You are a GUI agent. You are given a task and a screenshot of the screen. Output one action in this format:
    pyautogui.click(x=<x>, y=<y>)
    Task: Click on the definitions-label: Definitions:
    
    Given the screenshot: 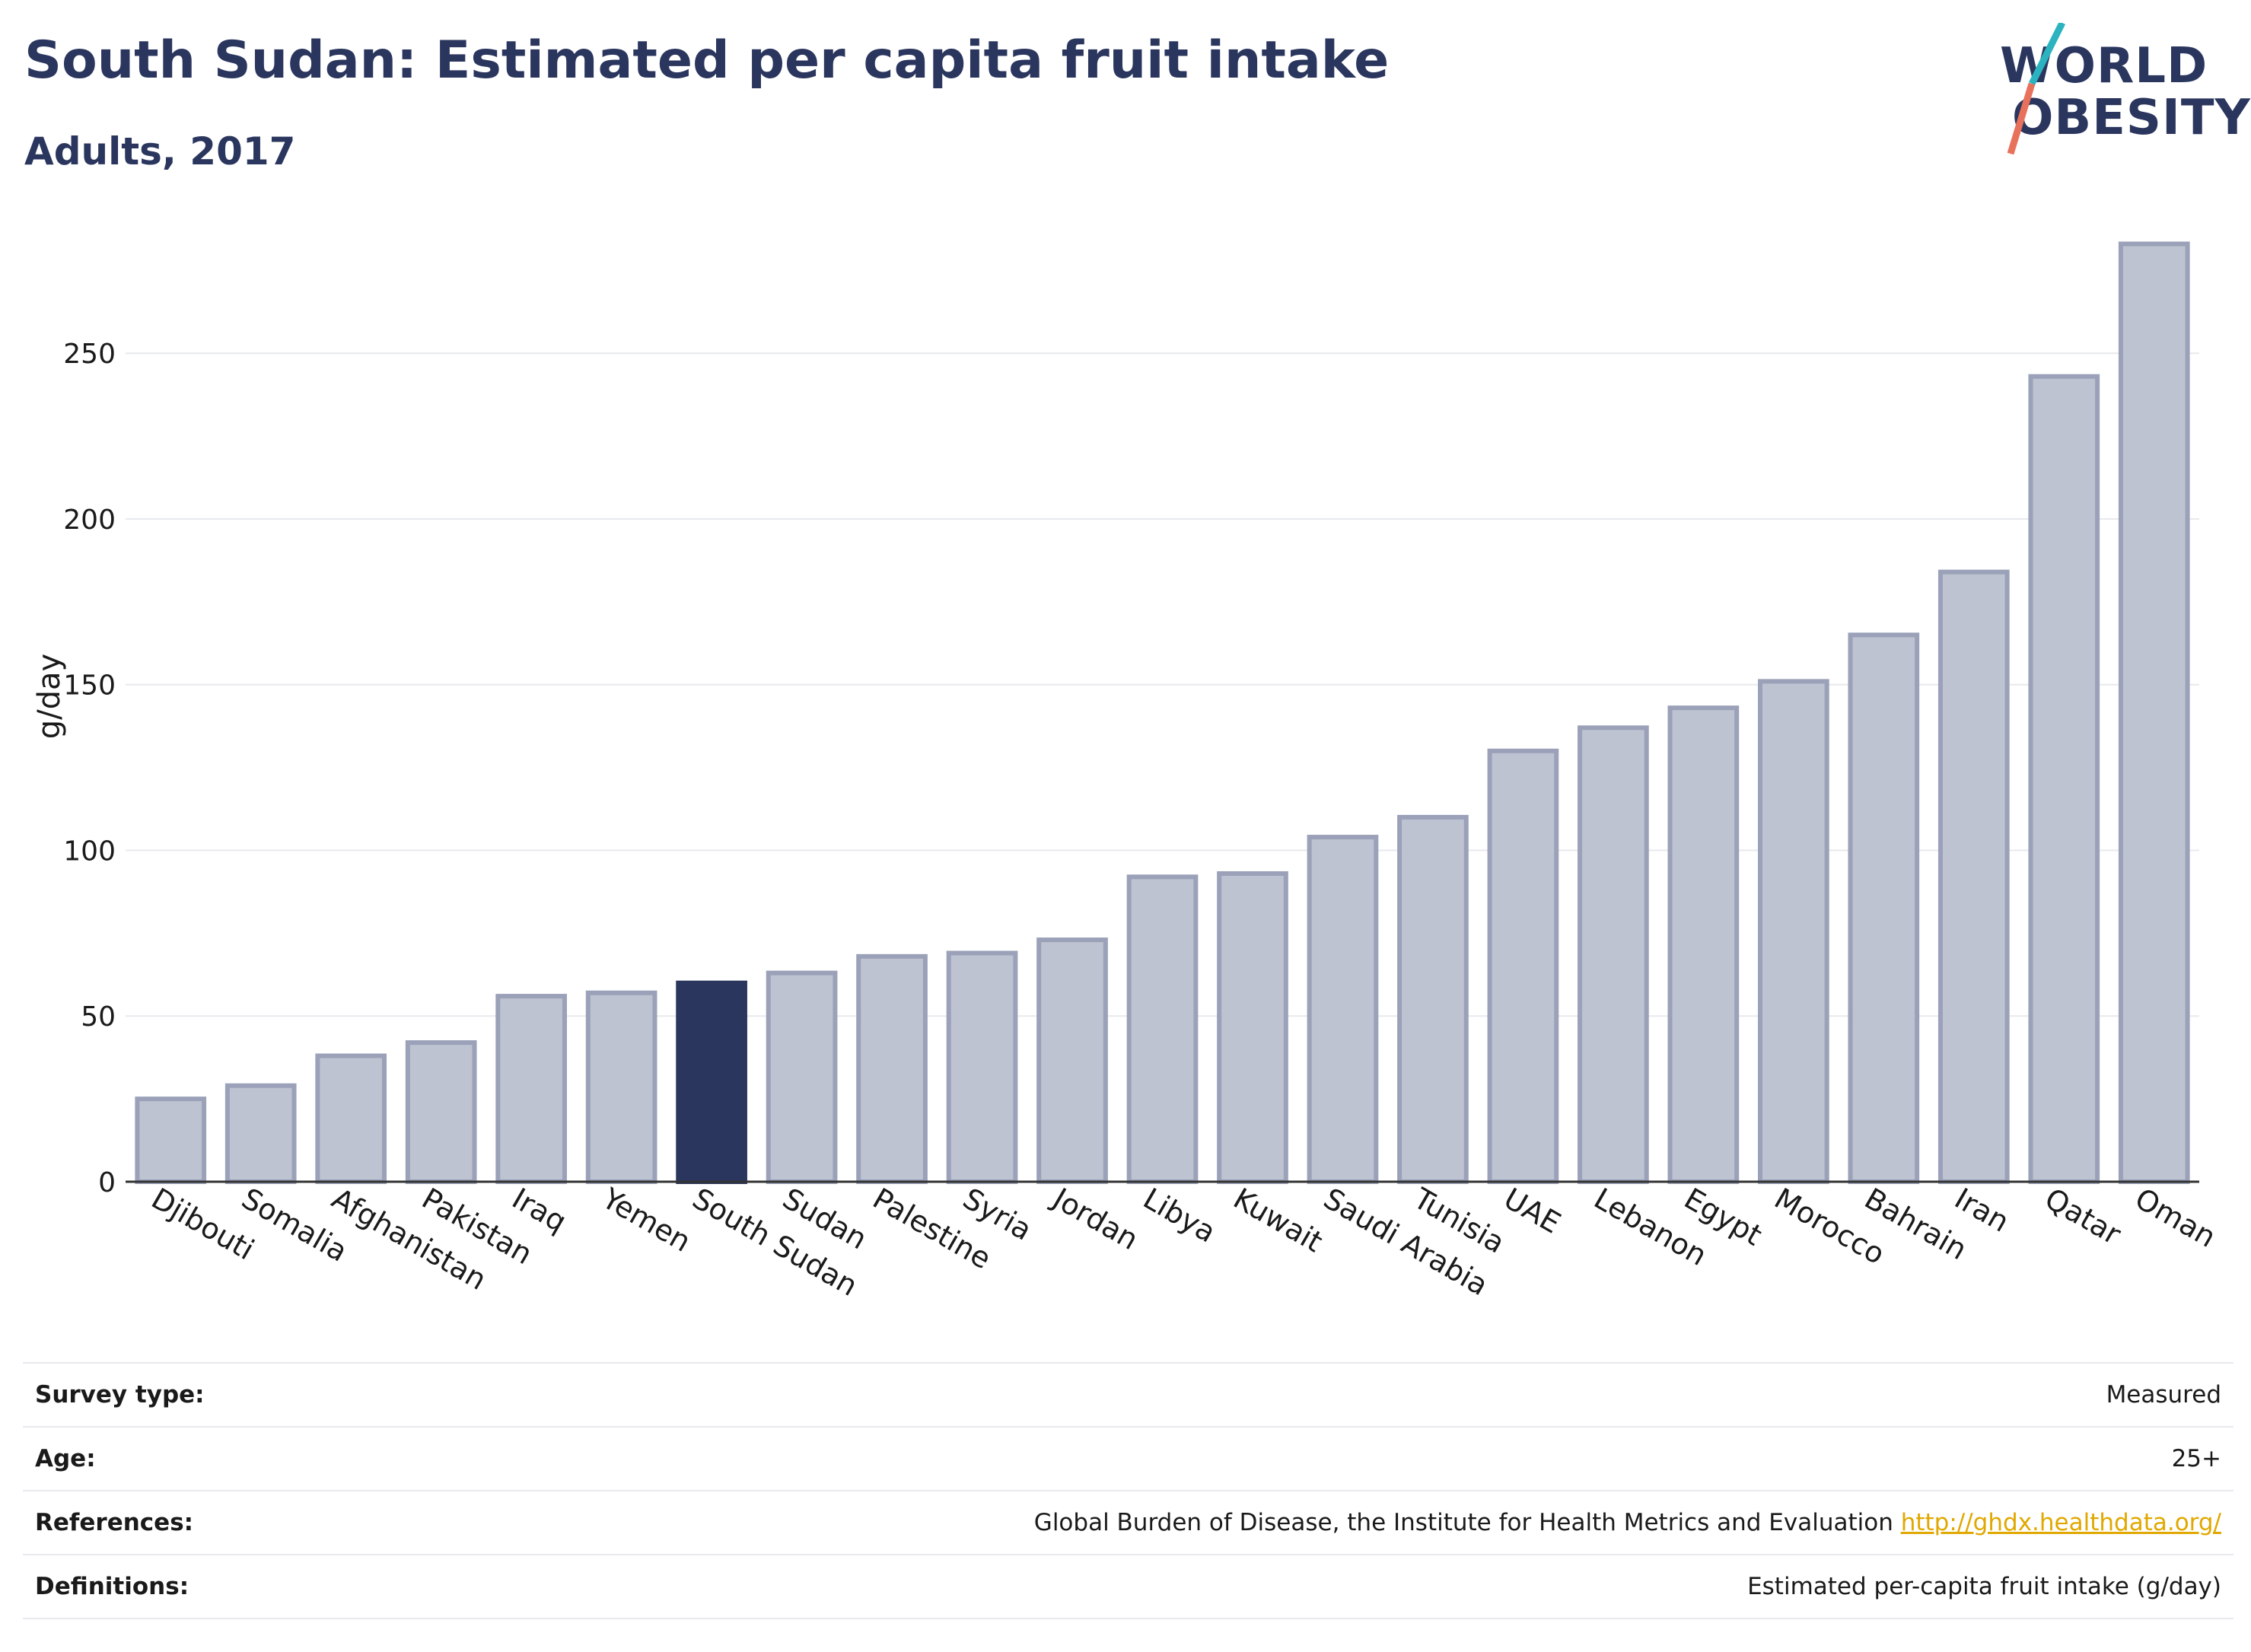 What is the action you would take?
    pyautogui.click(x=112, y=1586)
    